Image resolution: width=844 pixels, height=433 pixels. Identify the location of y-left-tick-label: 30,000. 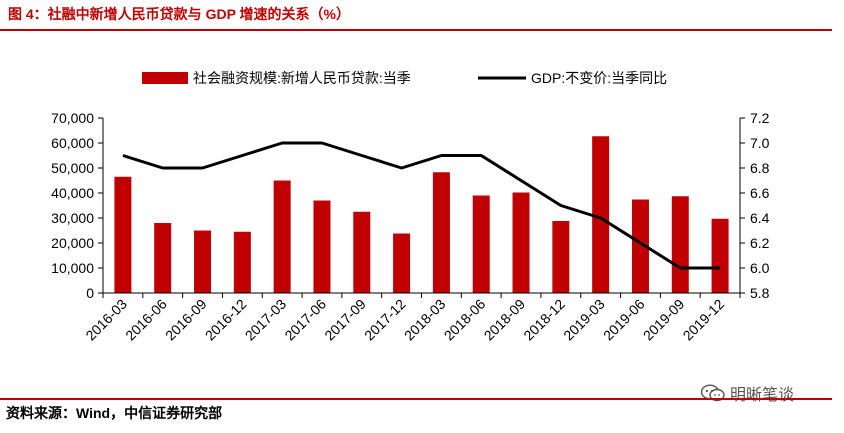
(72, 218).